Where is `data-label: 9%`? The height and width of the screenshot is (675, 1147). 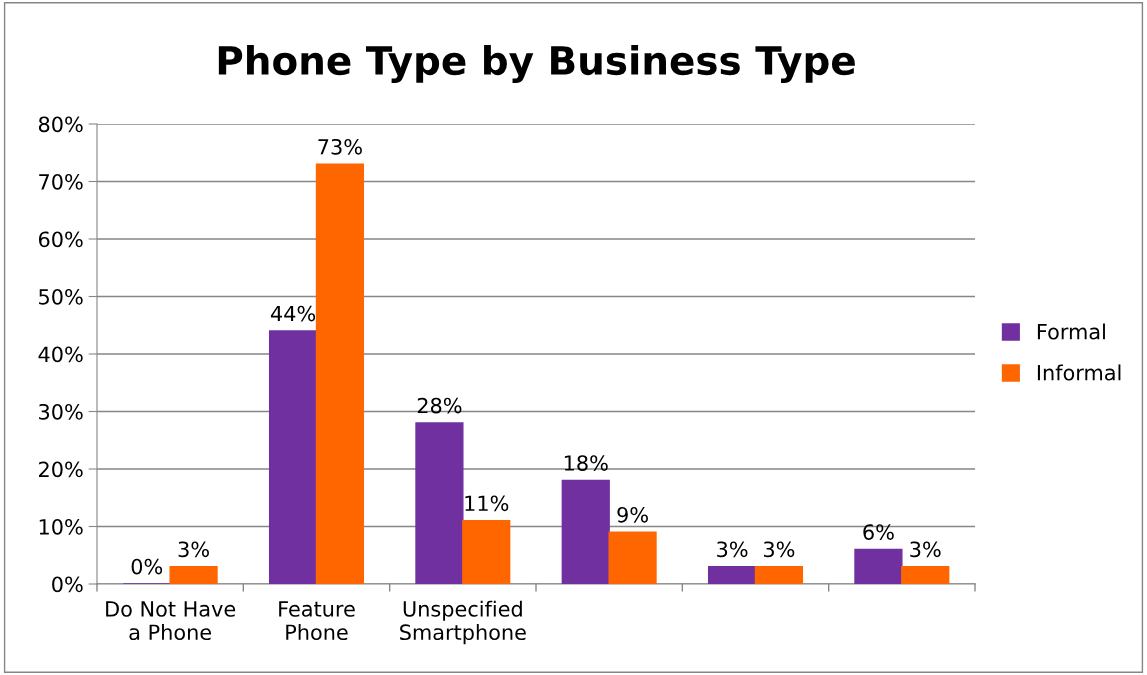 data-label: 9% is located at coordinates (632, 514).